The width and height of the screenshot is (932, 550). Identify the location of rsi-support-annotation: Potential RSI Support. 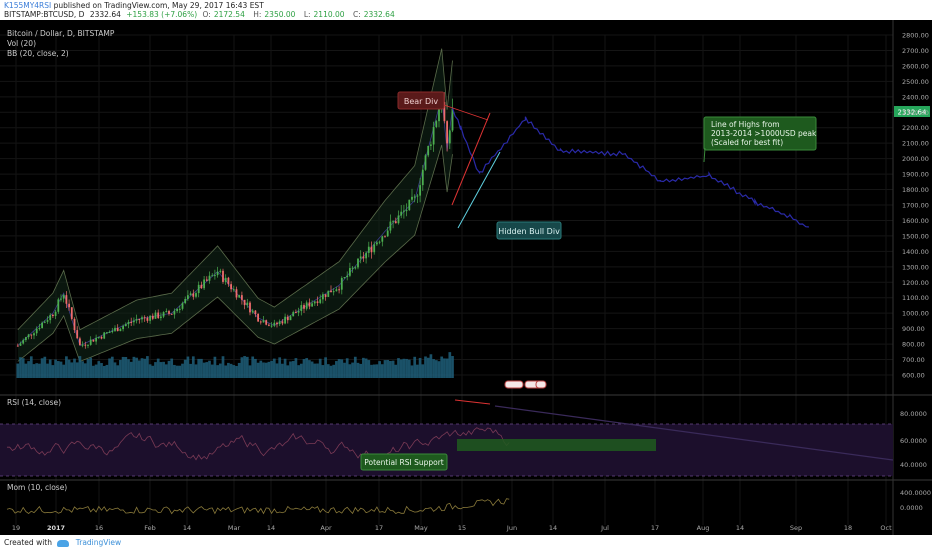
(404, 462).